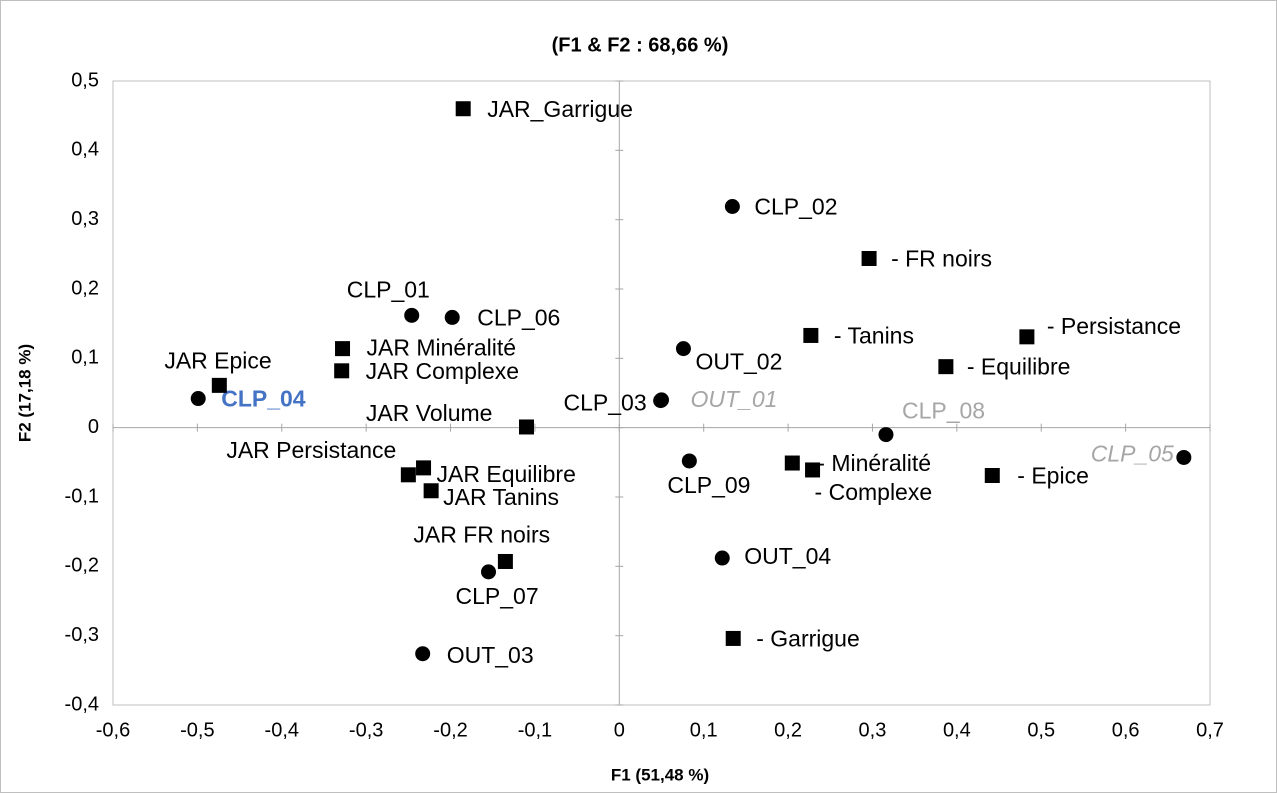 This screenshot has width=1277, height=793. What do you see at coordinates (874, 492) in the screenshot?
I see `point-label: - Complexe` at bounding box center [874, 492].